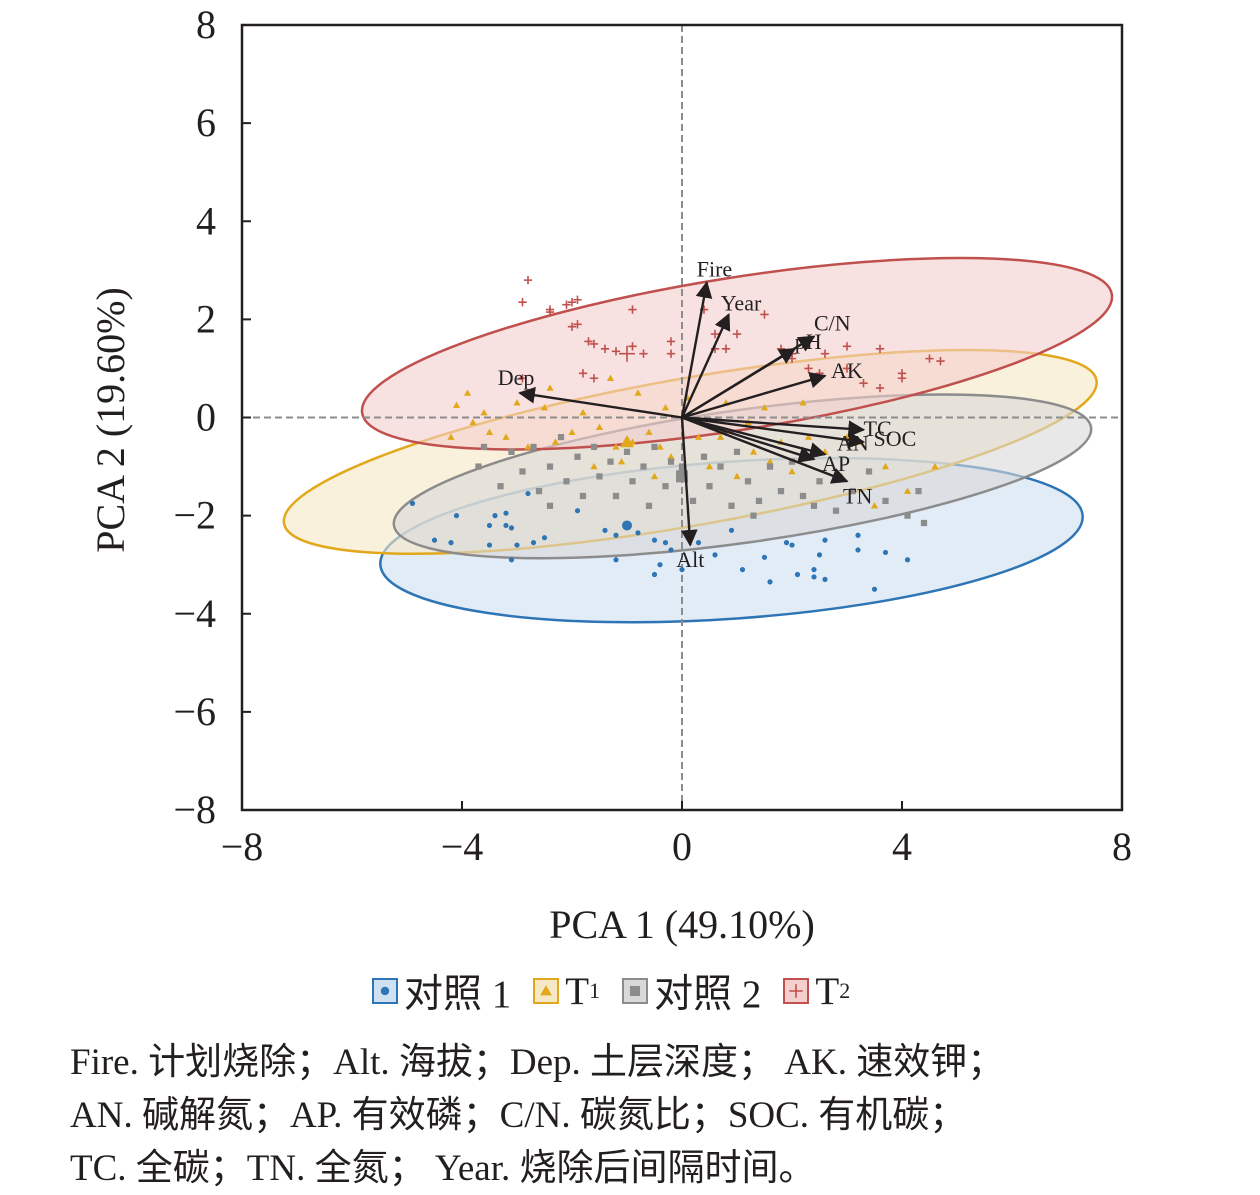 The image size is (1260, 1195). What do you see at coordinates (546, 990) in the screenshot?
I see `legend-marker-triangle` at bounding box center [546, 990].